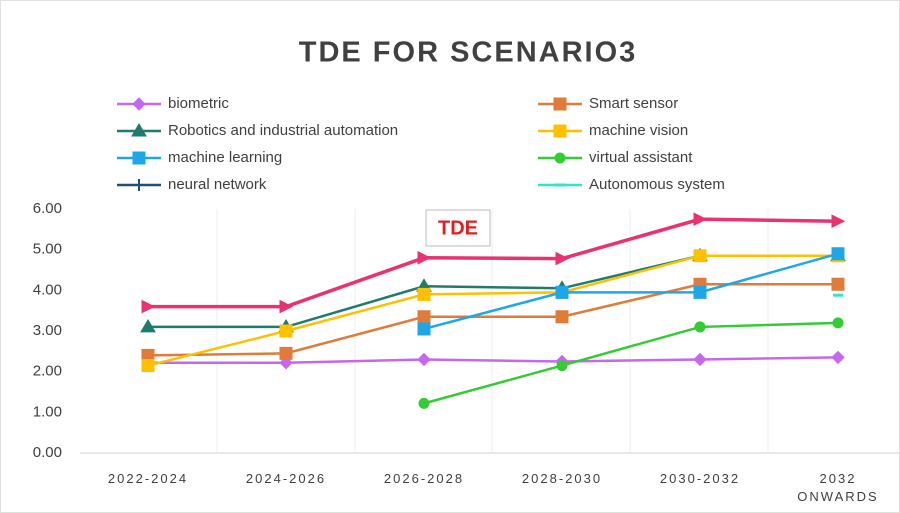  I want to click on legend-label: Autonomous system, so click(657, 184).